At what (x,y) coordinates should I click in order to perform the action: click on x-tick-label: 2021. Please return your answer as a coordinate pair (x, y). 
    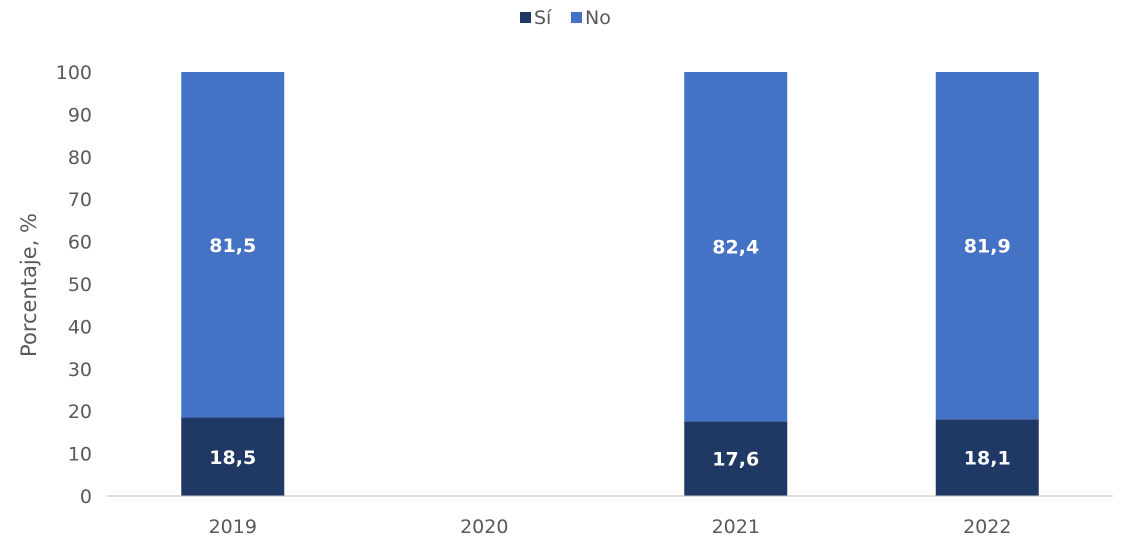
    Looking at the image, I should click on (736, 527).